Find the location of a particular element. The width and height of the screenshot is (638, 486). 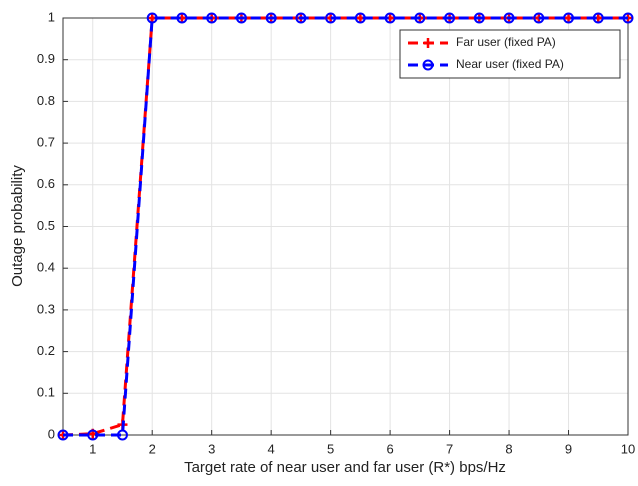

x-tick-label: 3 is located at coordinates (211, 448).